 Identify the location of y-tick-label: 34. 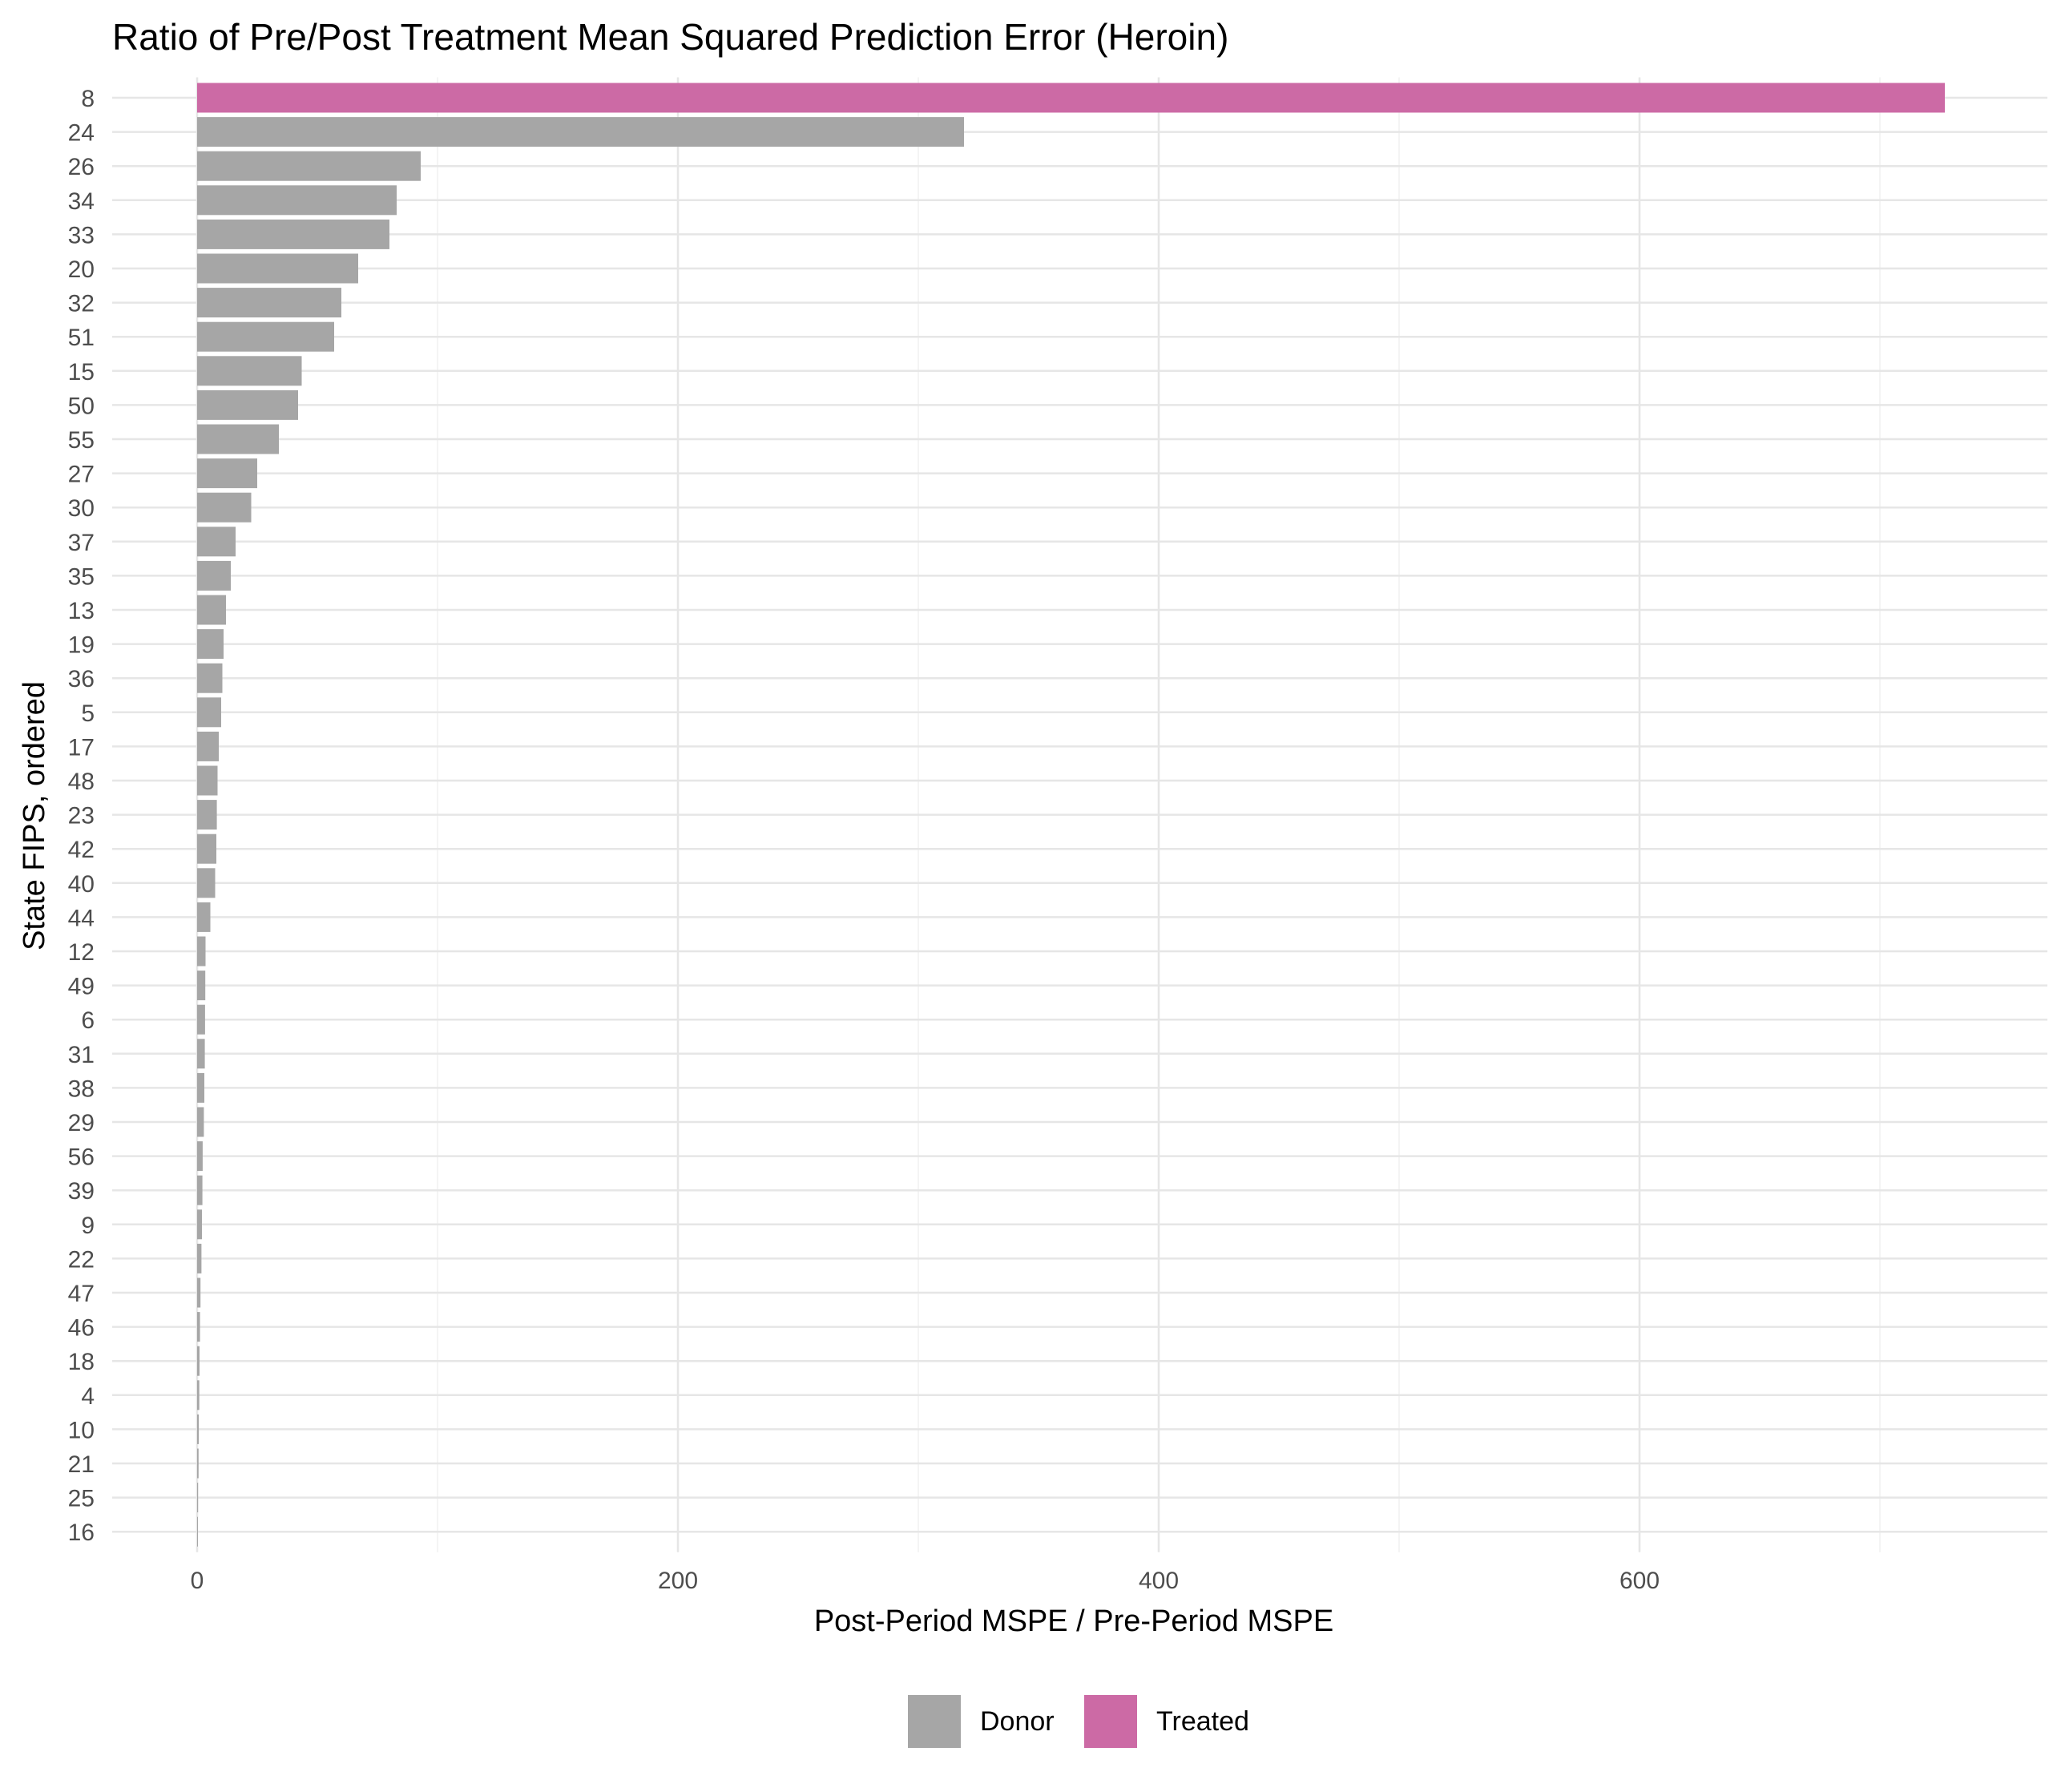
(81, 202).